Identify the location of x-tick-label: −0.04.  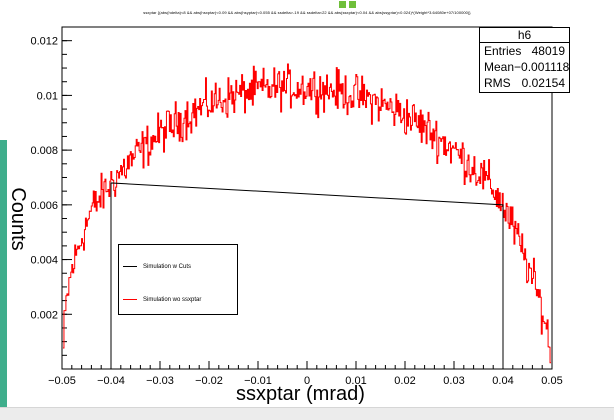
(111, 381).